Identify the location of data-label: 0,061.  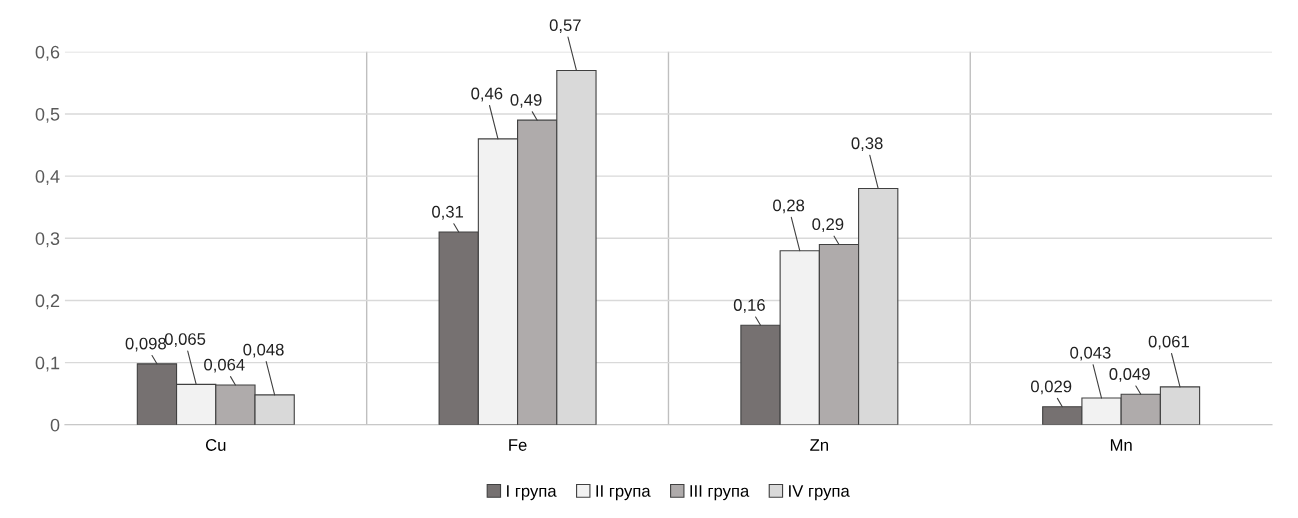
(1168, 342).